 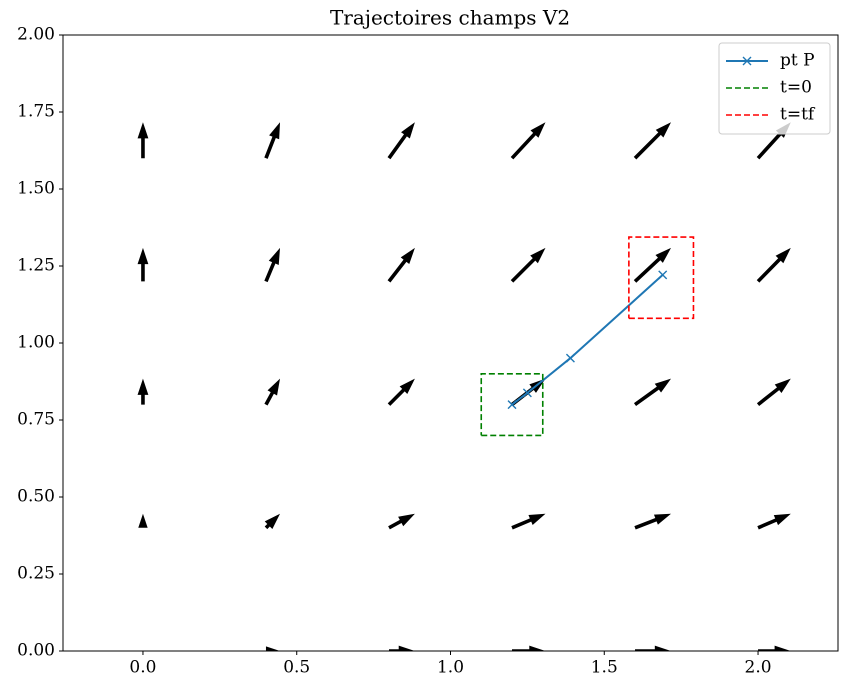 I want to click on x-tick-label: 2.0, so click(x=758, y=668).